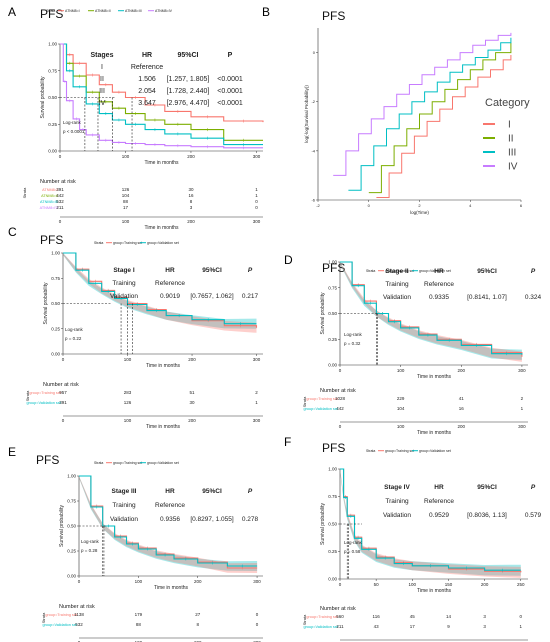 The image size is (550, 642). What do you see at coordinates (352, 343) in the screenshot?
I see `pvalue-label: p = 0.32` at bounding box center [352, 343].